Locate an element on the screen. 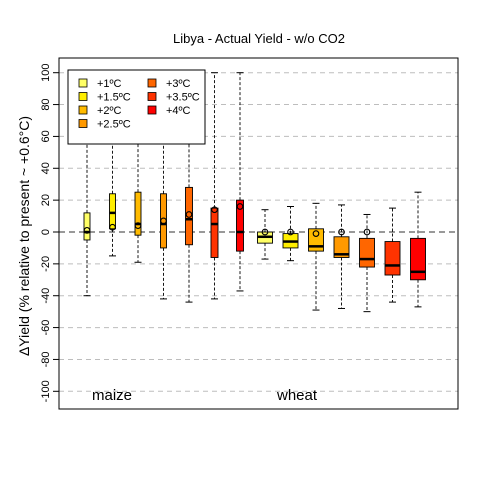 Image resolution: width=480 pixels, height=480 pixels. y-tick-label: 60 is located at coordinates (46, 136).